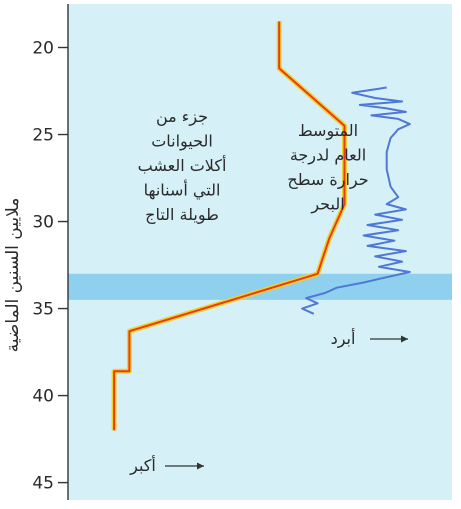 Image resolution: width=461 pixels, height=509 pixels. Describe the element at coordinates (356, 200) in the screenshot. I see `series-sea-temperature-line` at that location.